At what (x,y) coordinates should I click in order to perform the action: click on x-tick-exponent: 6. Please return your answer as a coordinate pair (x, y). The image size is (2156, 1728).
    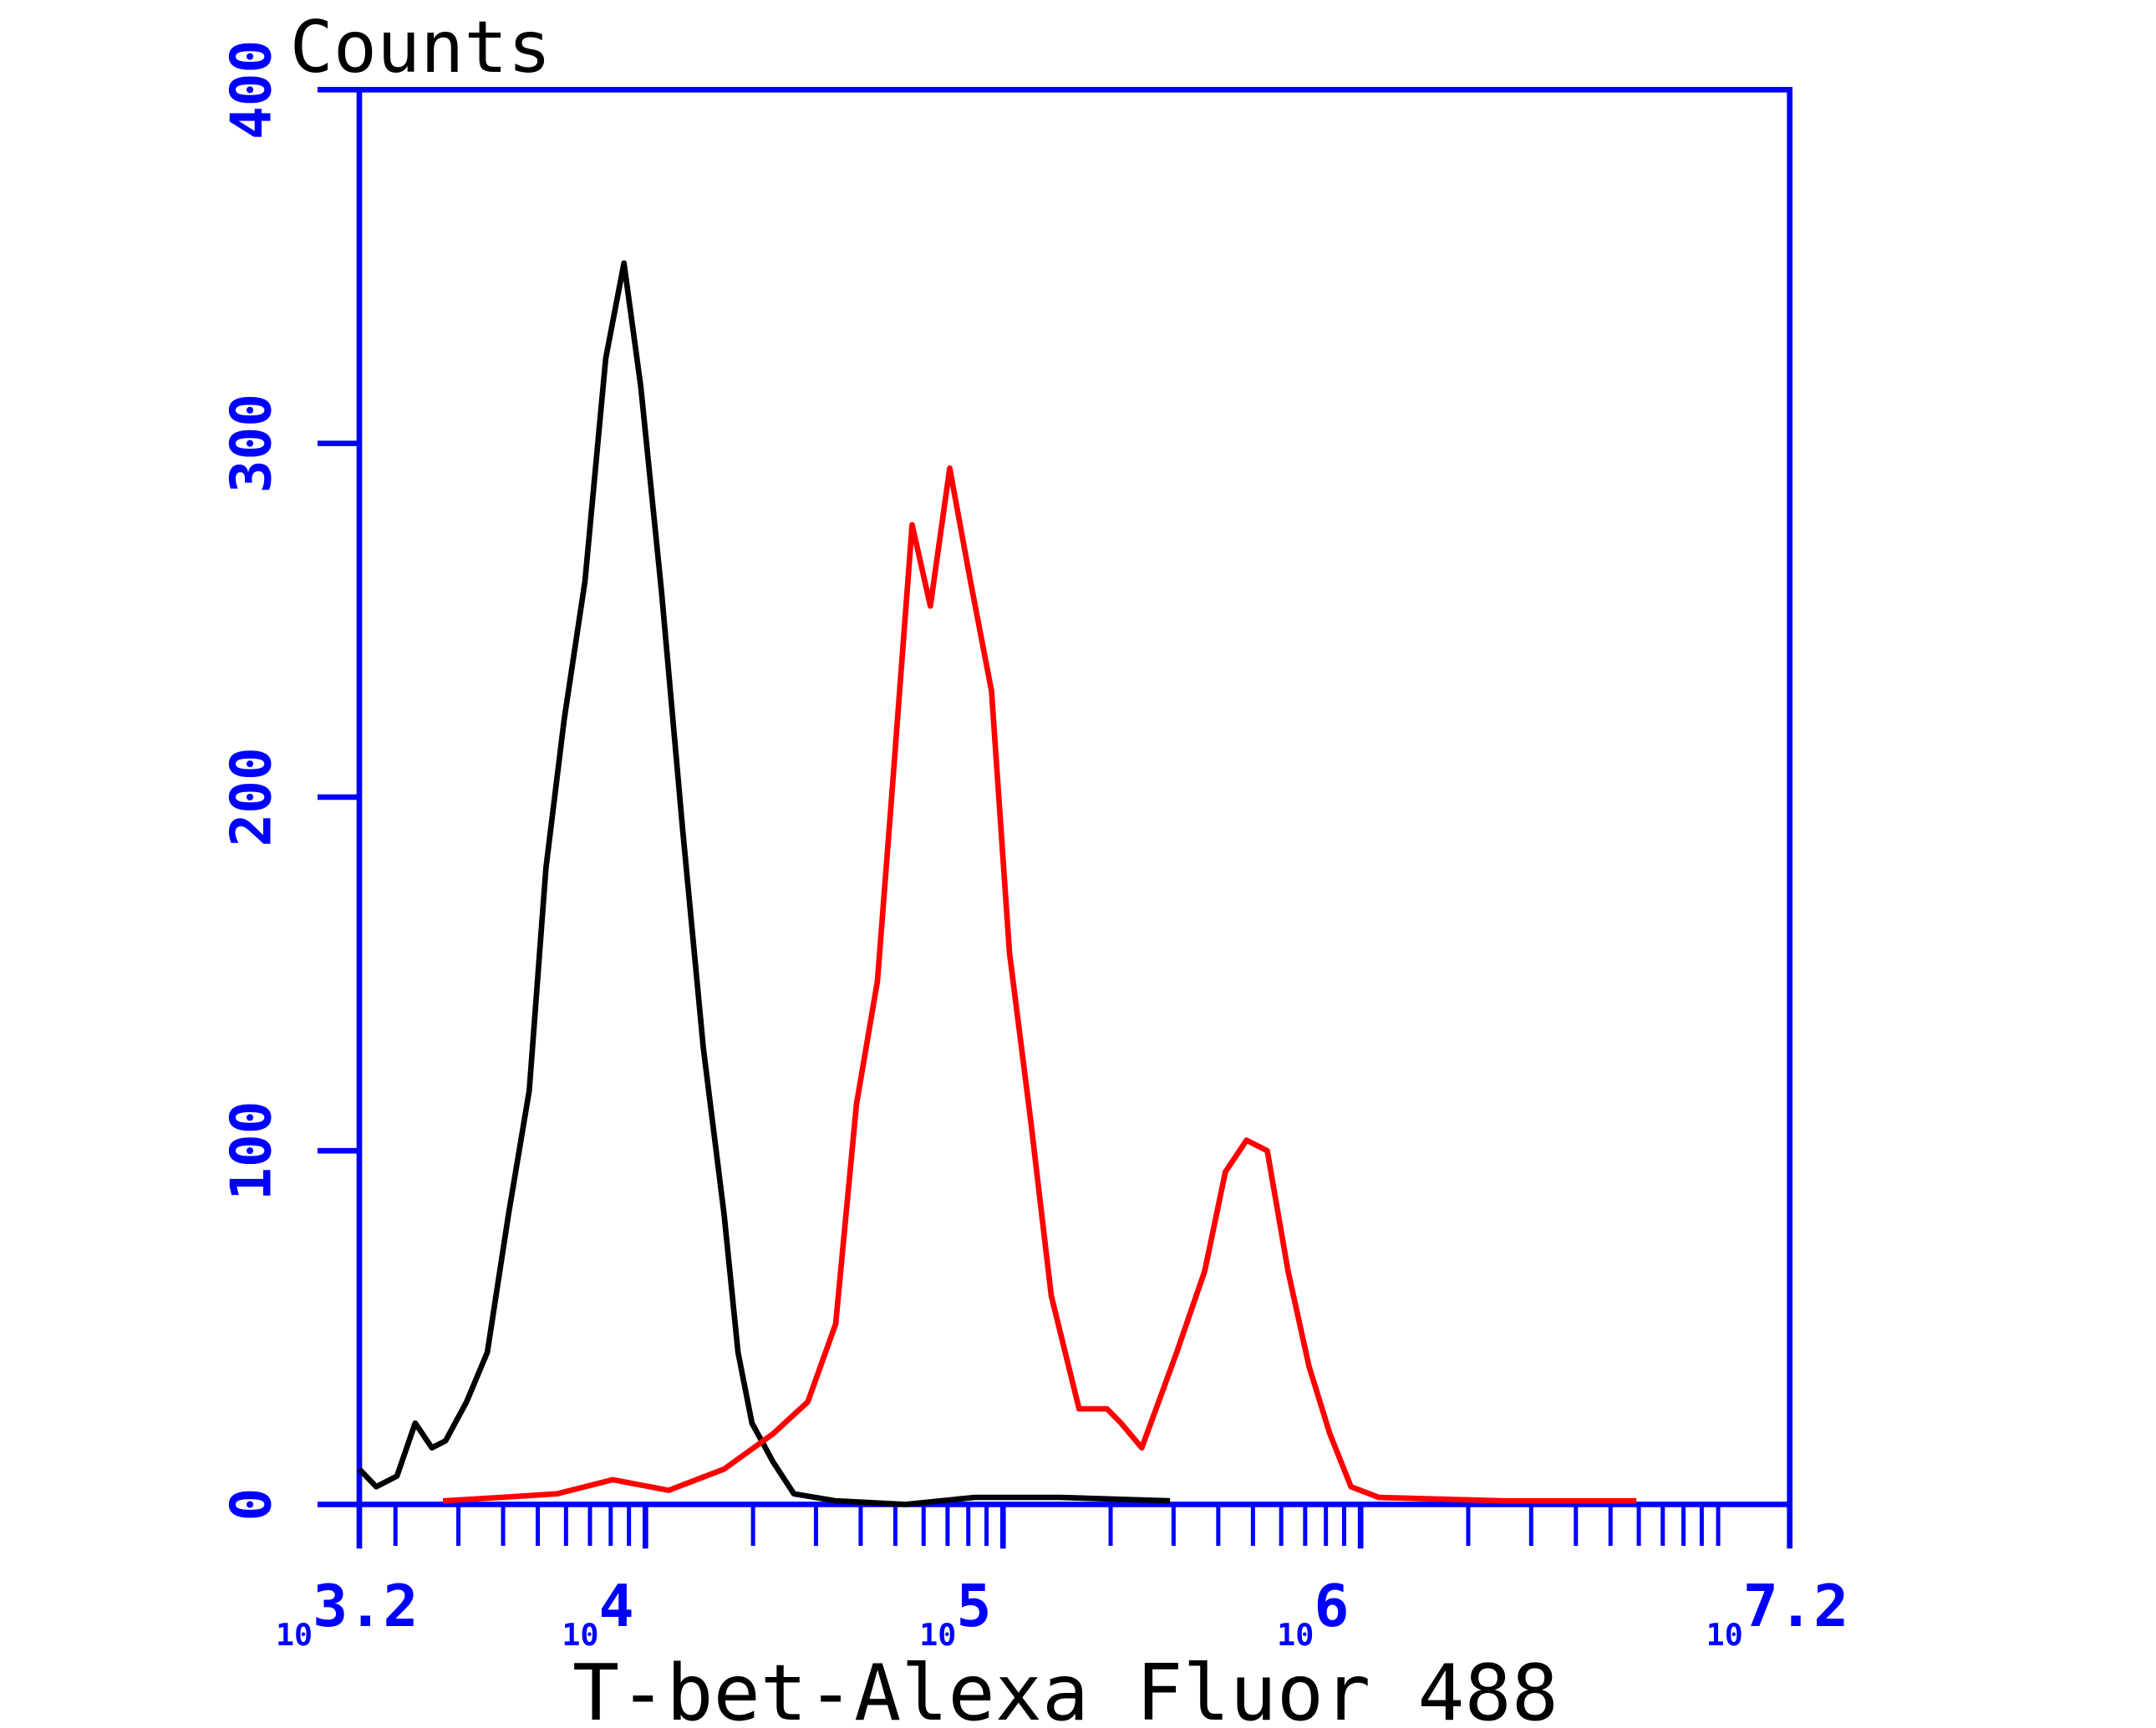
    Looking at the image, I should click on (1332, 1606).